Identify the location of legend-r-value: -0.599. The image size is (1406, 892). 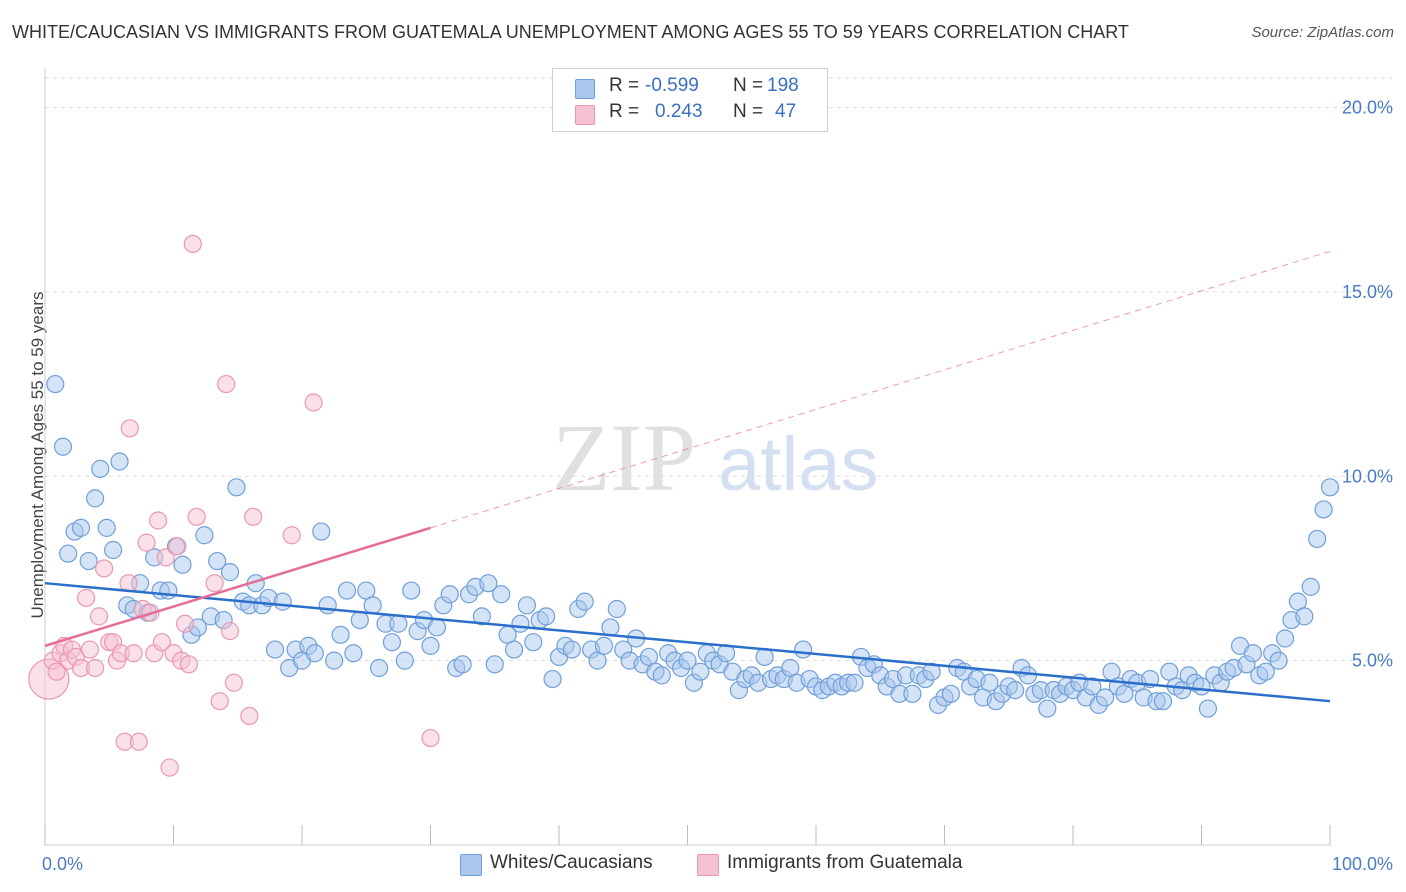
(672, 85).